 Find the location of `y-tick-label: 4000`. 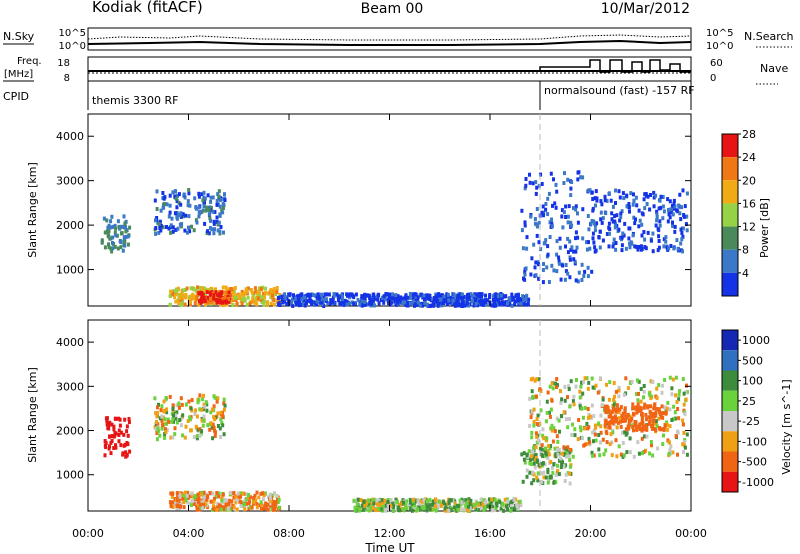

y-tick-label: 4000 is located at coordinates (70, 136).